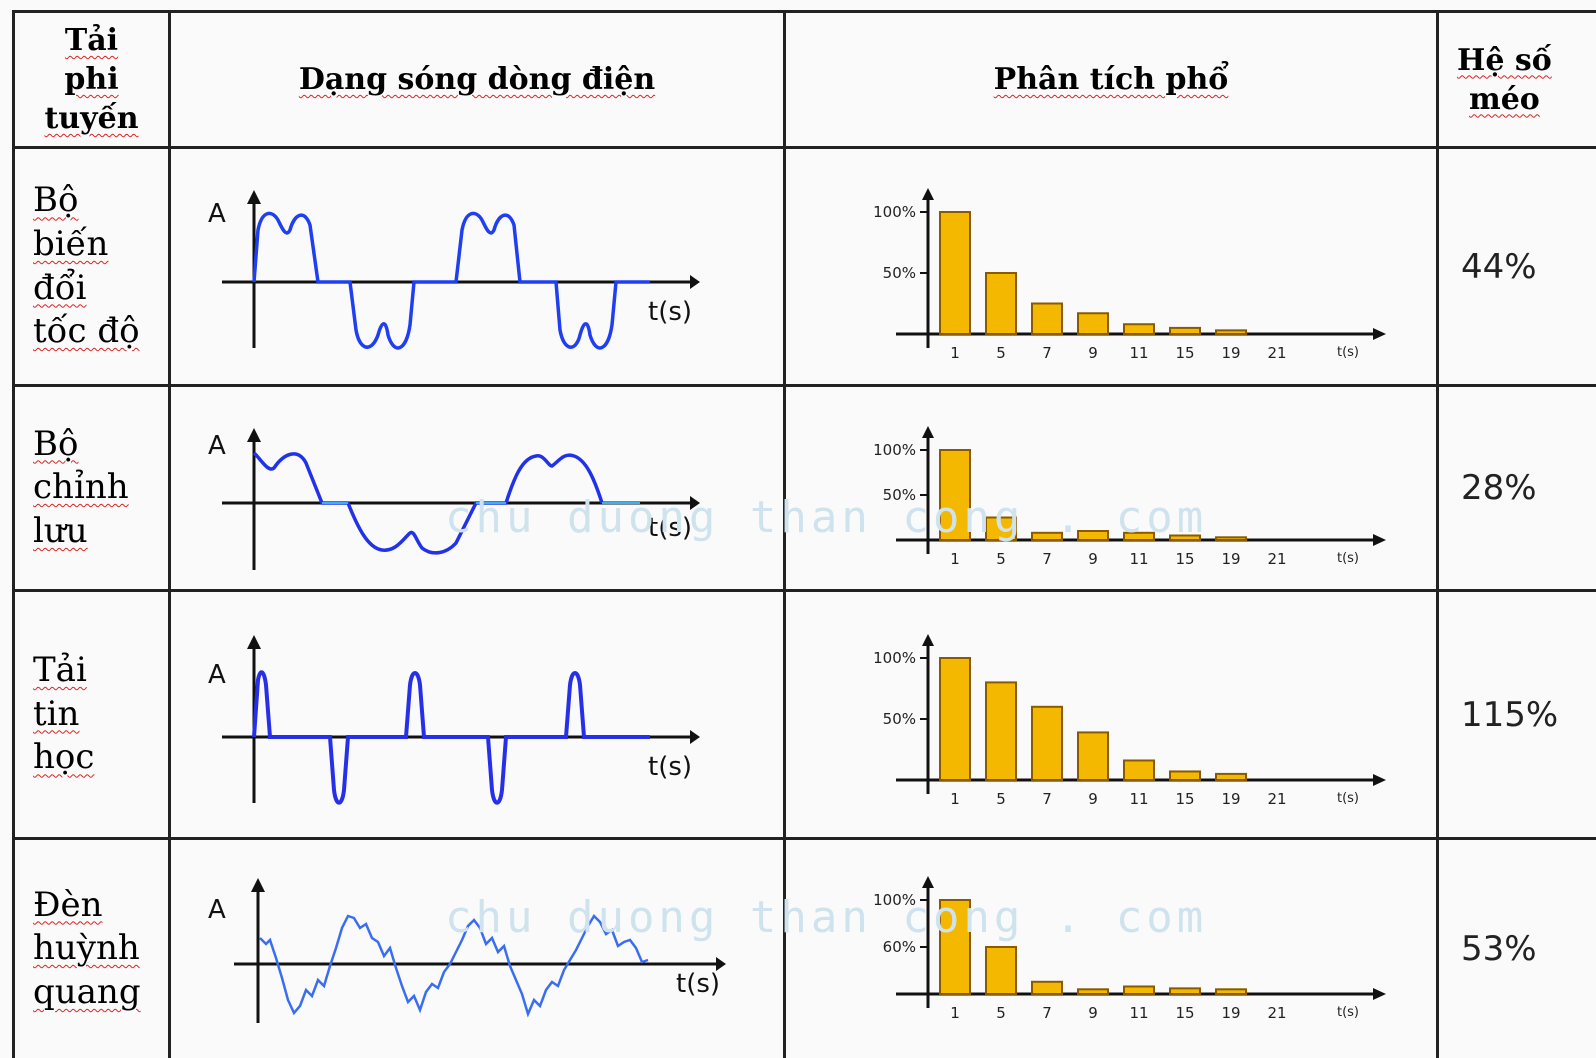 This screenshot has height=1058, width=1596. What do you see at coordinates (1129, 497) in the screenshot?
I see `spectrum-chart-rectifier: 100%50%1 5 7 9 11 15 19 21 t(s)` at bounding box center [1129, 497].